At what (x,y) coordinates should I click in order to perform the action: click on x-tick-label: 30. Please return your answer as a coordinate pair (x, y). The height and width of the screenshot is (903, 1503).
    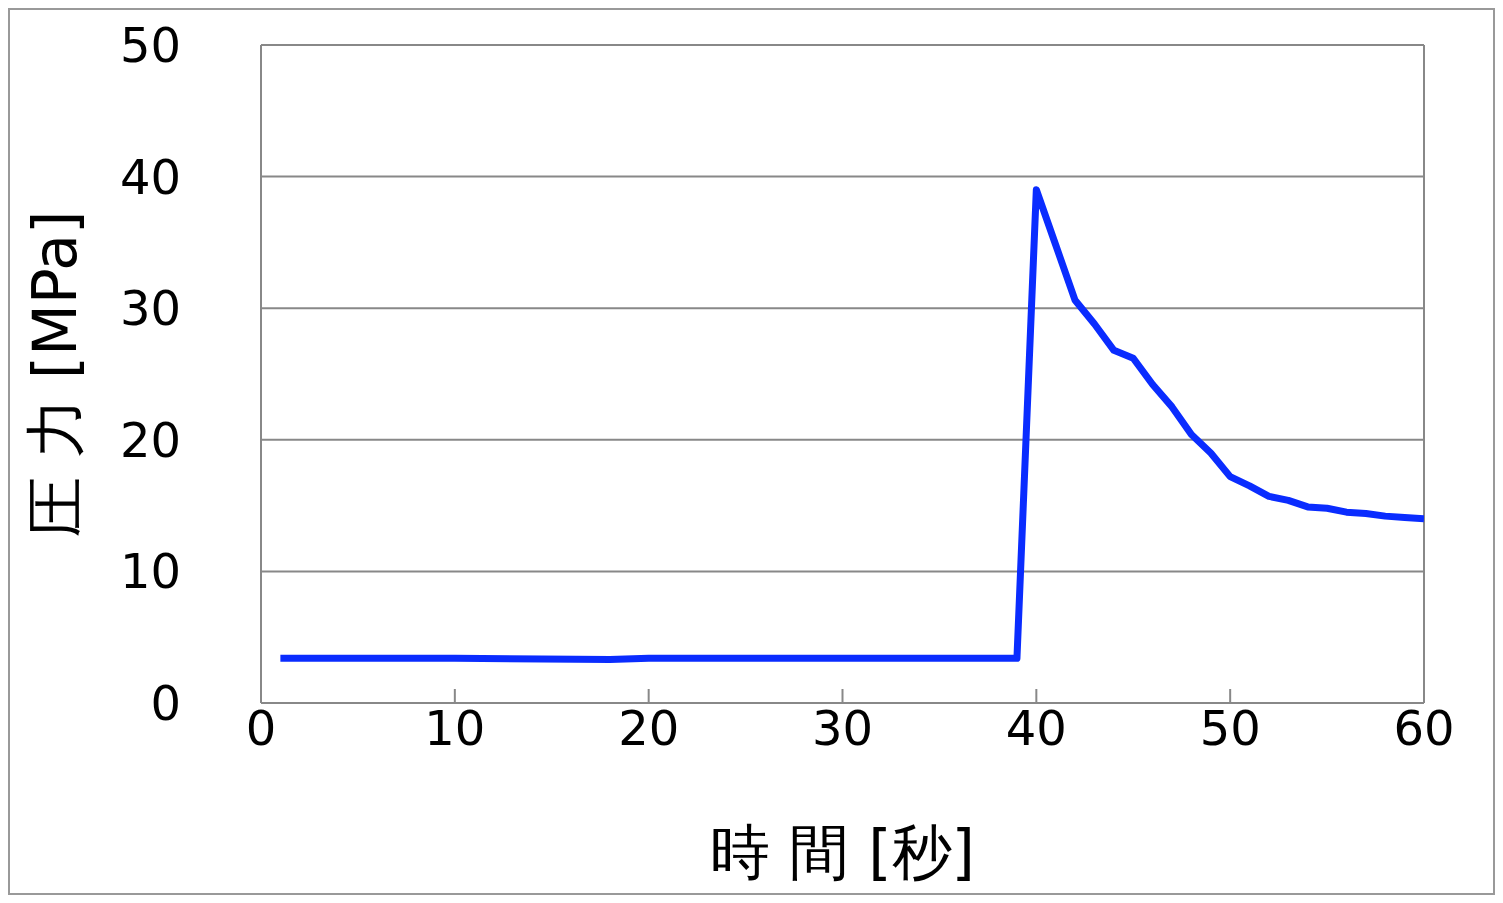
    Looking at the image, I should click on (842, 728).